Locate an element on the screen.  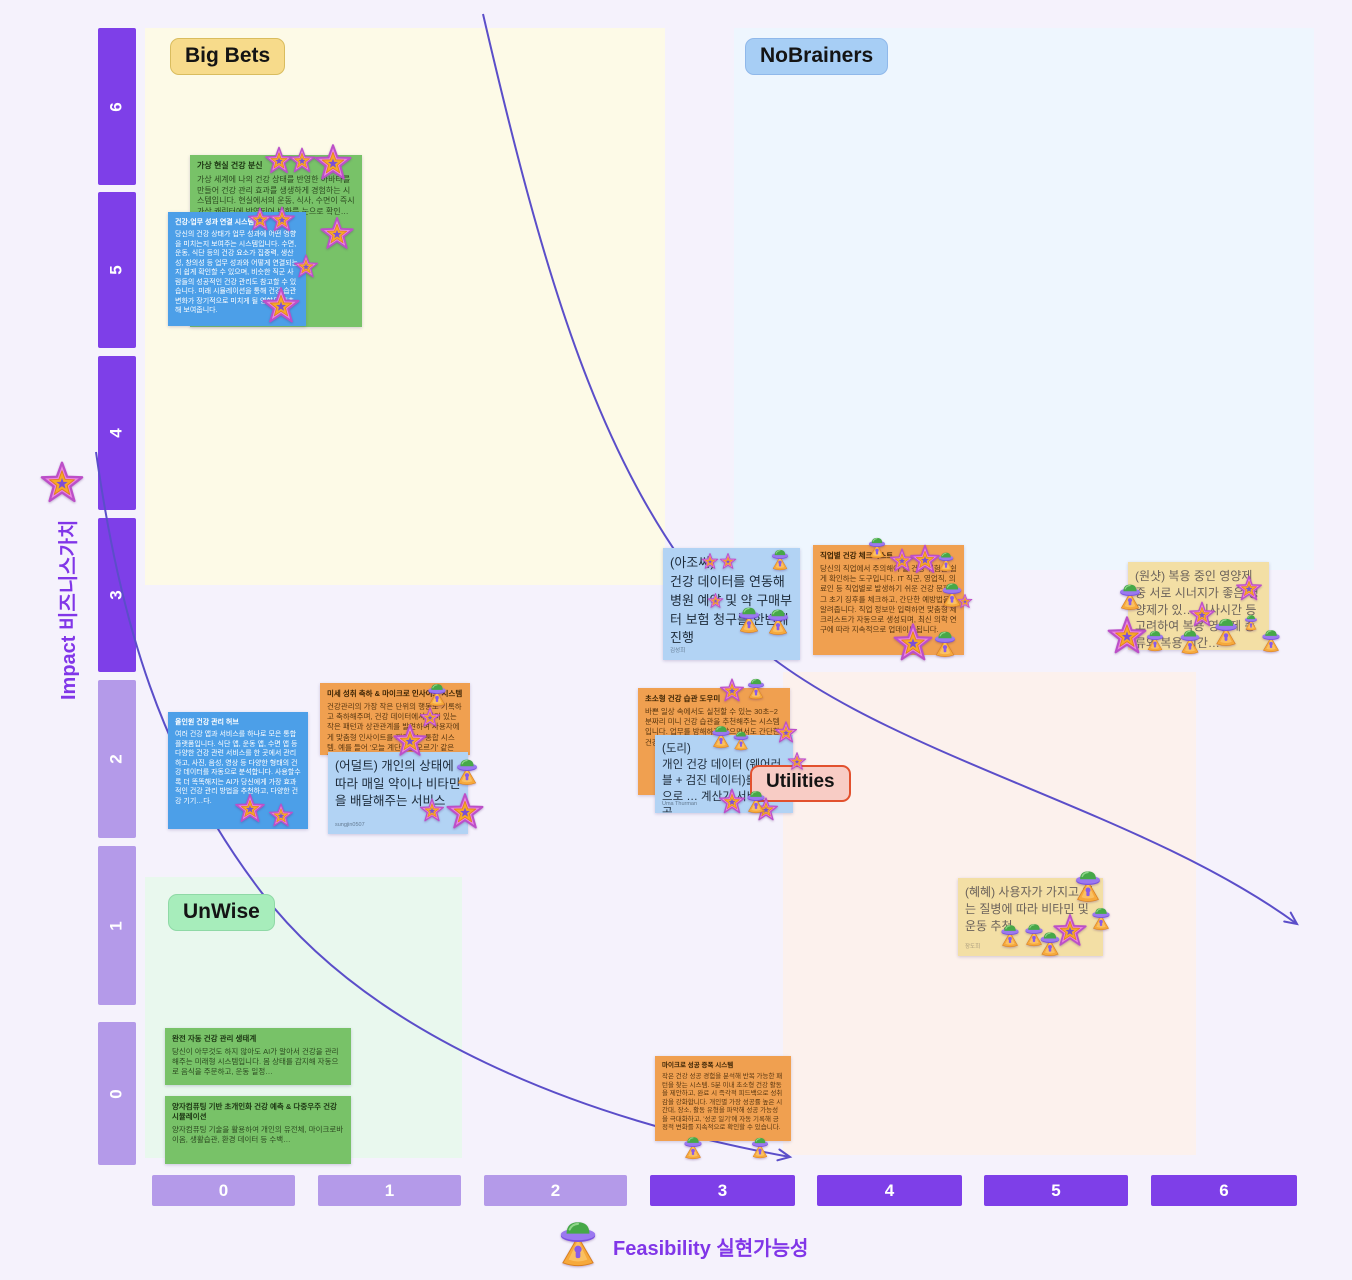
x-axis-tick-1: 1 is located at coordinates (389, 1190).